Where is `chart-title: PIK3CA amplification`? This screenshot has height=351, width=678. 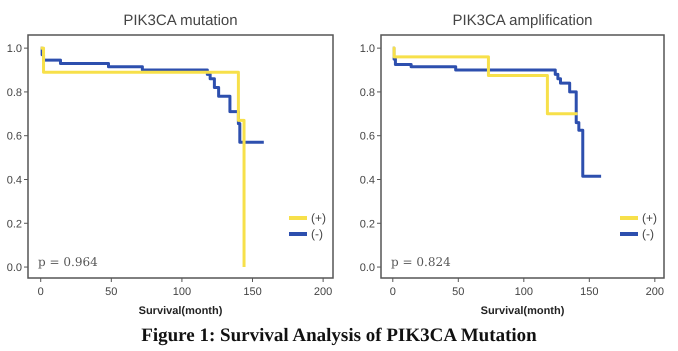 chart-title: PIK3CA amplification is located at coordinates (522, 20).